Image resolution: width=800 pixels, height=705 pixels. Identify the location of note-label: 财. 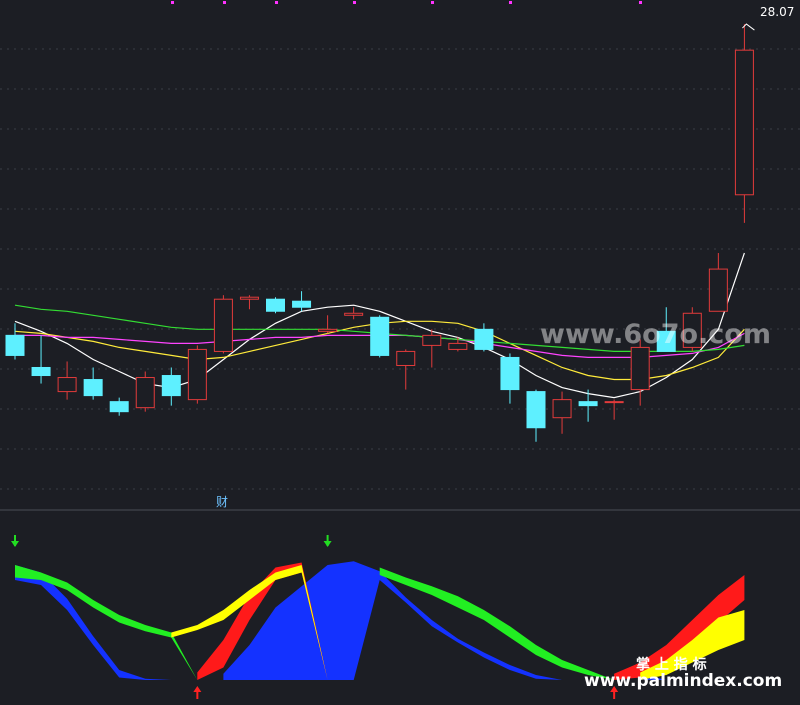
(222, 502).